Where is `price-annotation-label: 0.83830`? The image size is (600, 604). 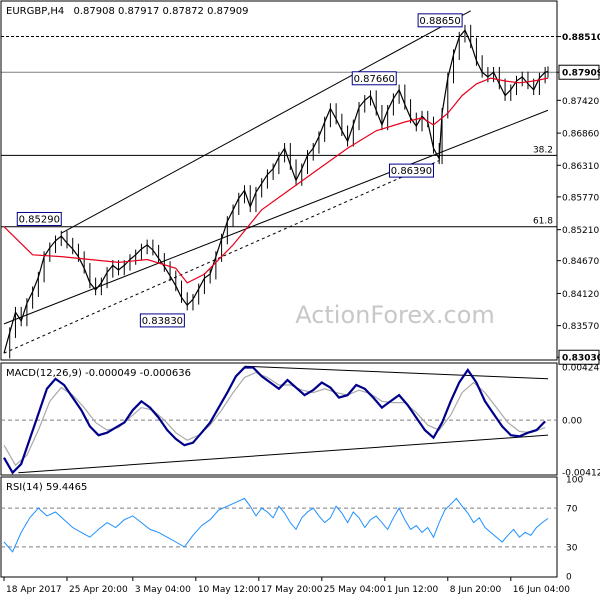
price-annotation-label: 0.83830 is located at coordinates (162, 321).